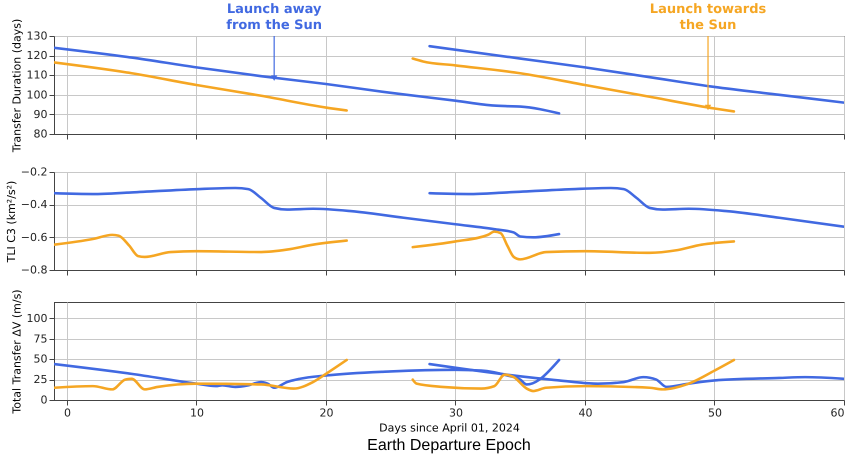 This screenshot has height=474, width=850. I want to click on y-tick-label: −0.6, so click(34, 237).